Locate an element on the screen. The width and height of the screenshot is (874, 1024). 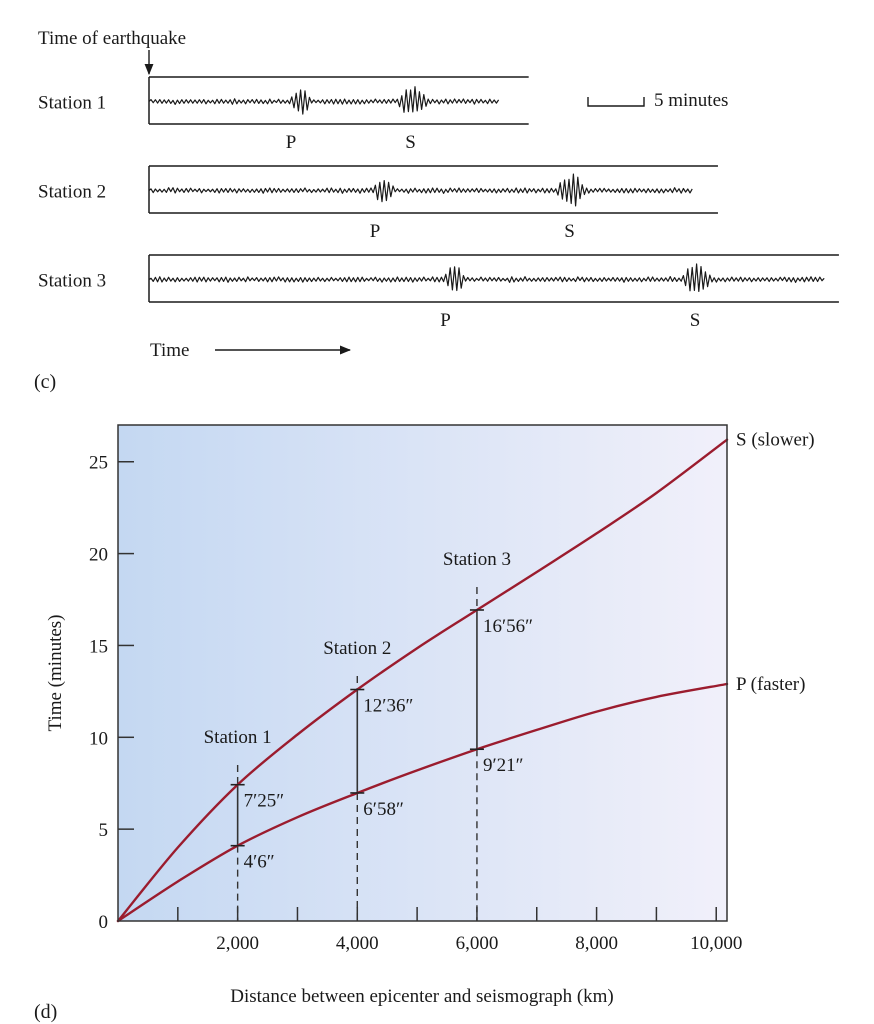
station-label: Station 3 is located at coordinates (72, 281).